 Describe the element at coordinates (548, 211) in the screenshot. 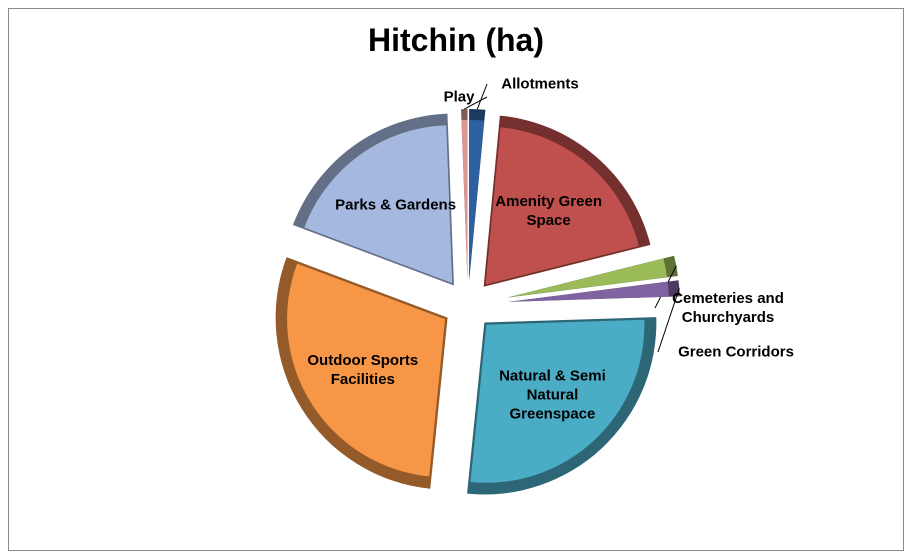

I see `slice-label: Amenity Green Space` at that location.